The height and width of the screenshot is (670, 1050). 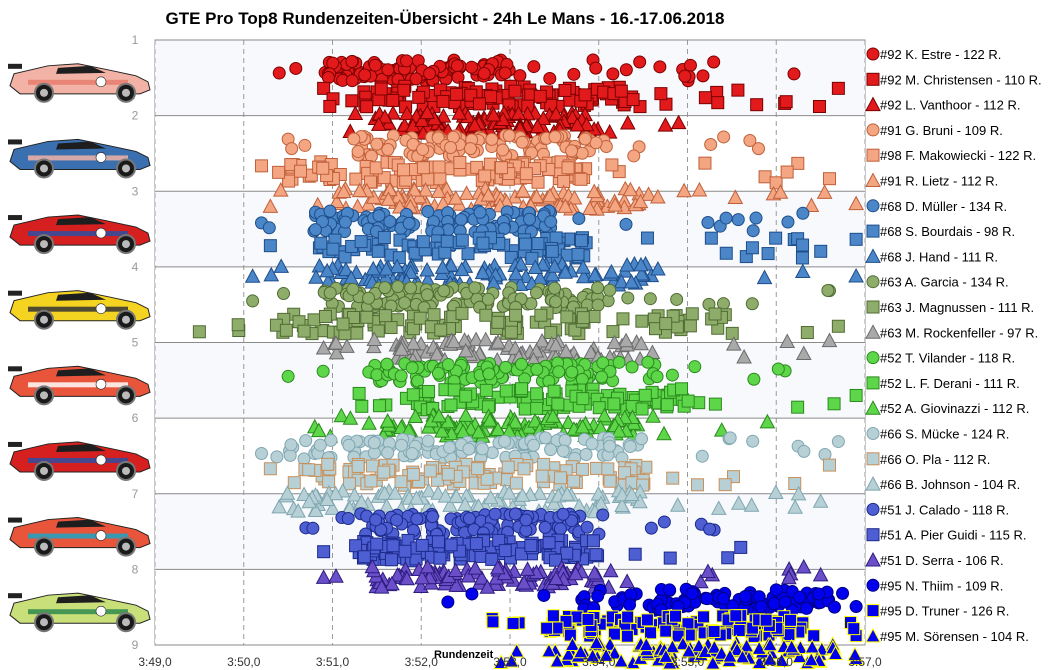 I want to click on x-tick-label: 3:51,0, so click(x=333, y=662).